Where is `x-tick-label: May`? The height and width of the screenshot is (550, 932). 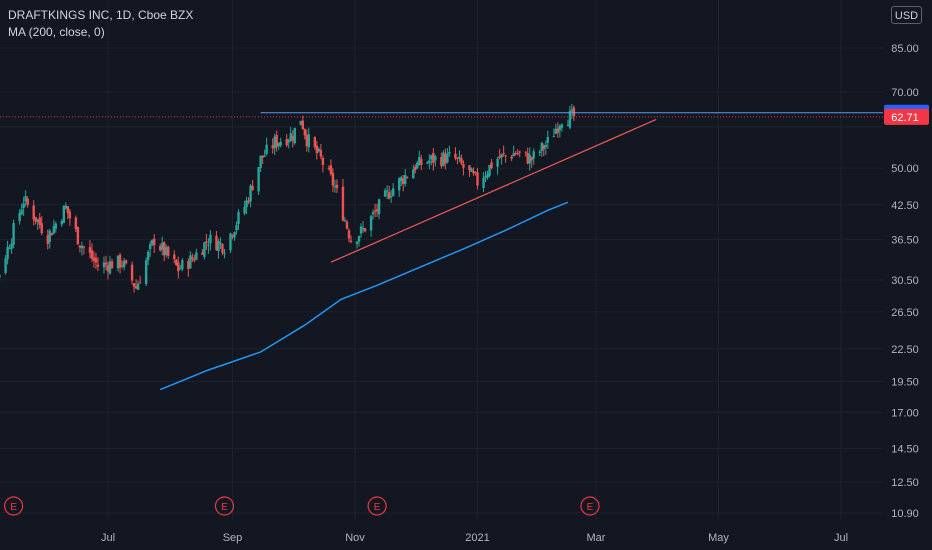 x-tick-label: May is located at coordinates (718, 538).